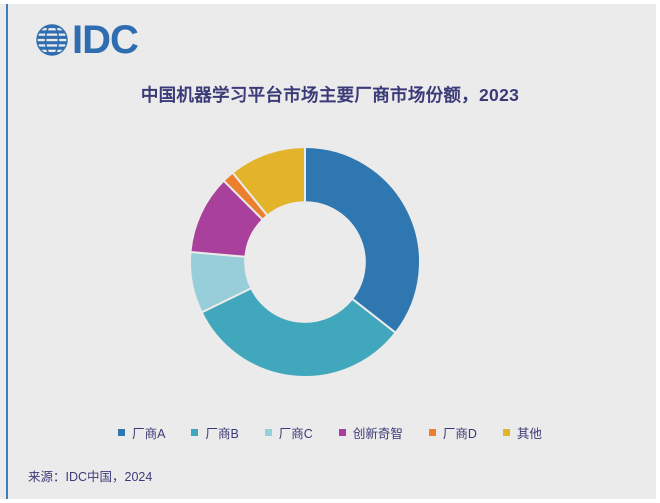  I want to click on slide-bottom-border, so click(330, 501).